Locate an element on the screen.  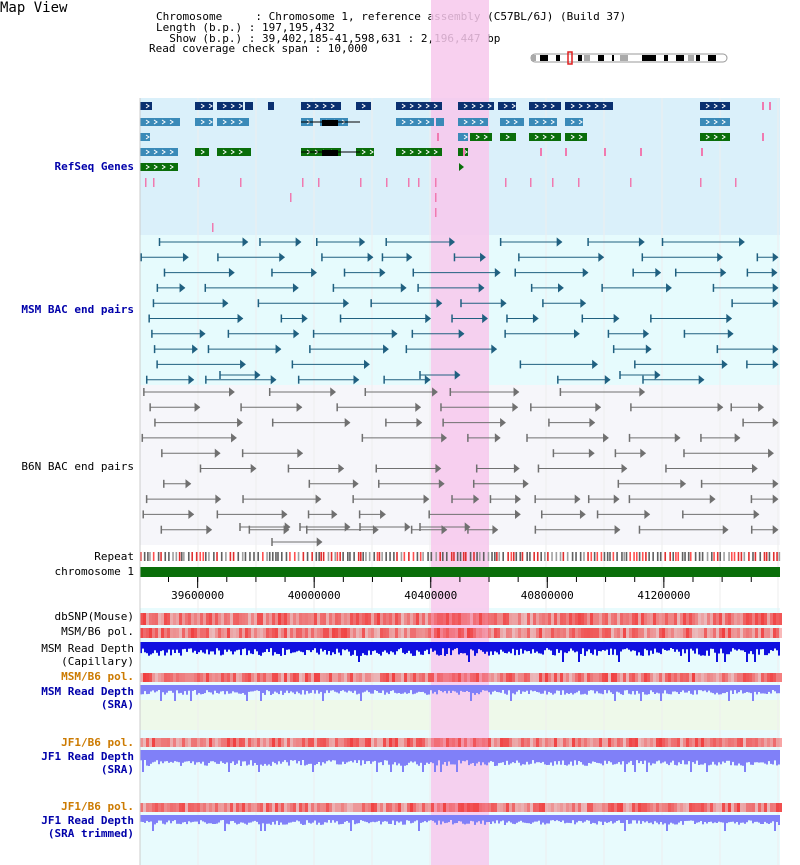
track-label-b6n-bac: B6N BAC end pairs is located at coordinates (77, 466).